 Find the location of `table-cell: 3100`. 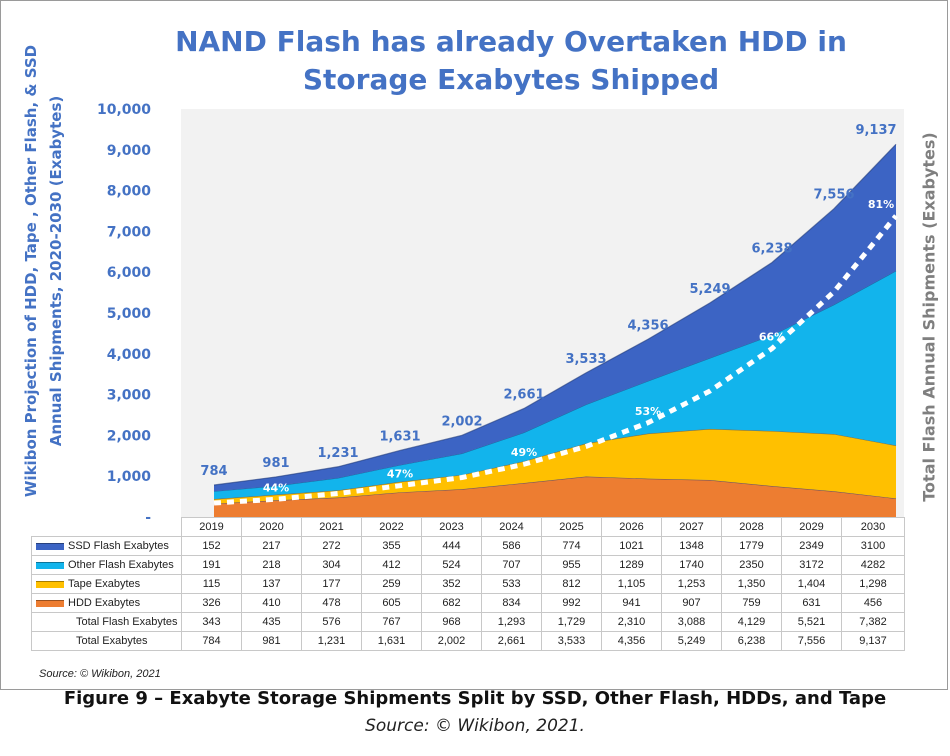

table-cell: 3100 is located at coordinates (873, 546).